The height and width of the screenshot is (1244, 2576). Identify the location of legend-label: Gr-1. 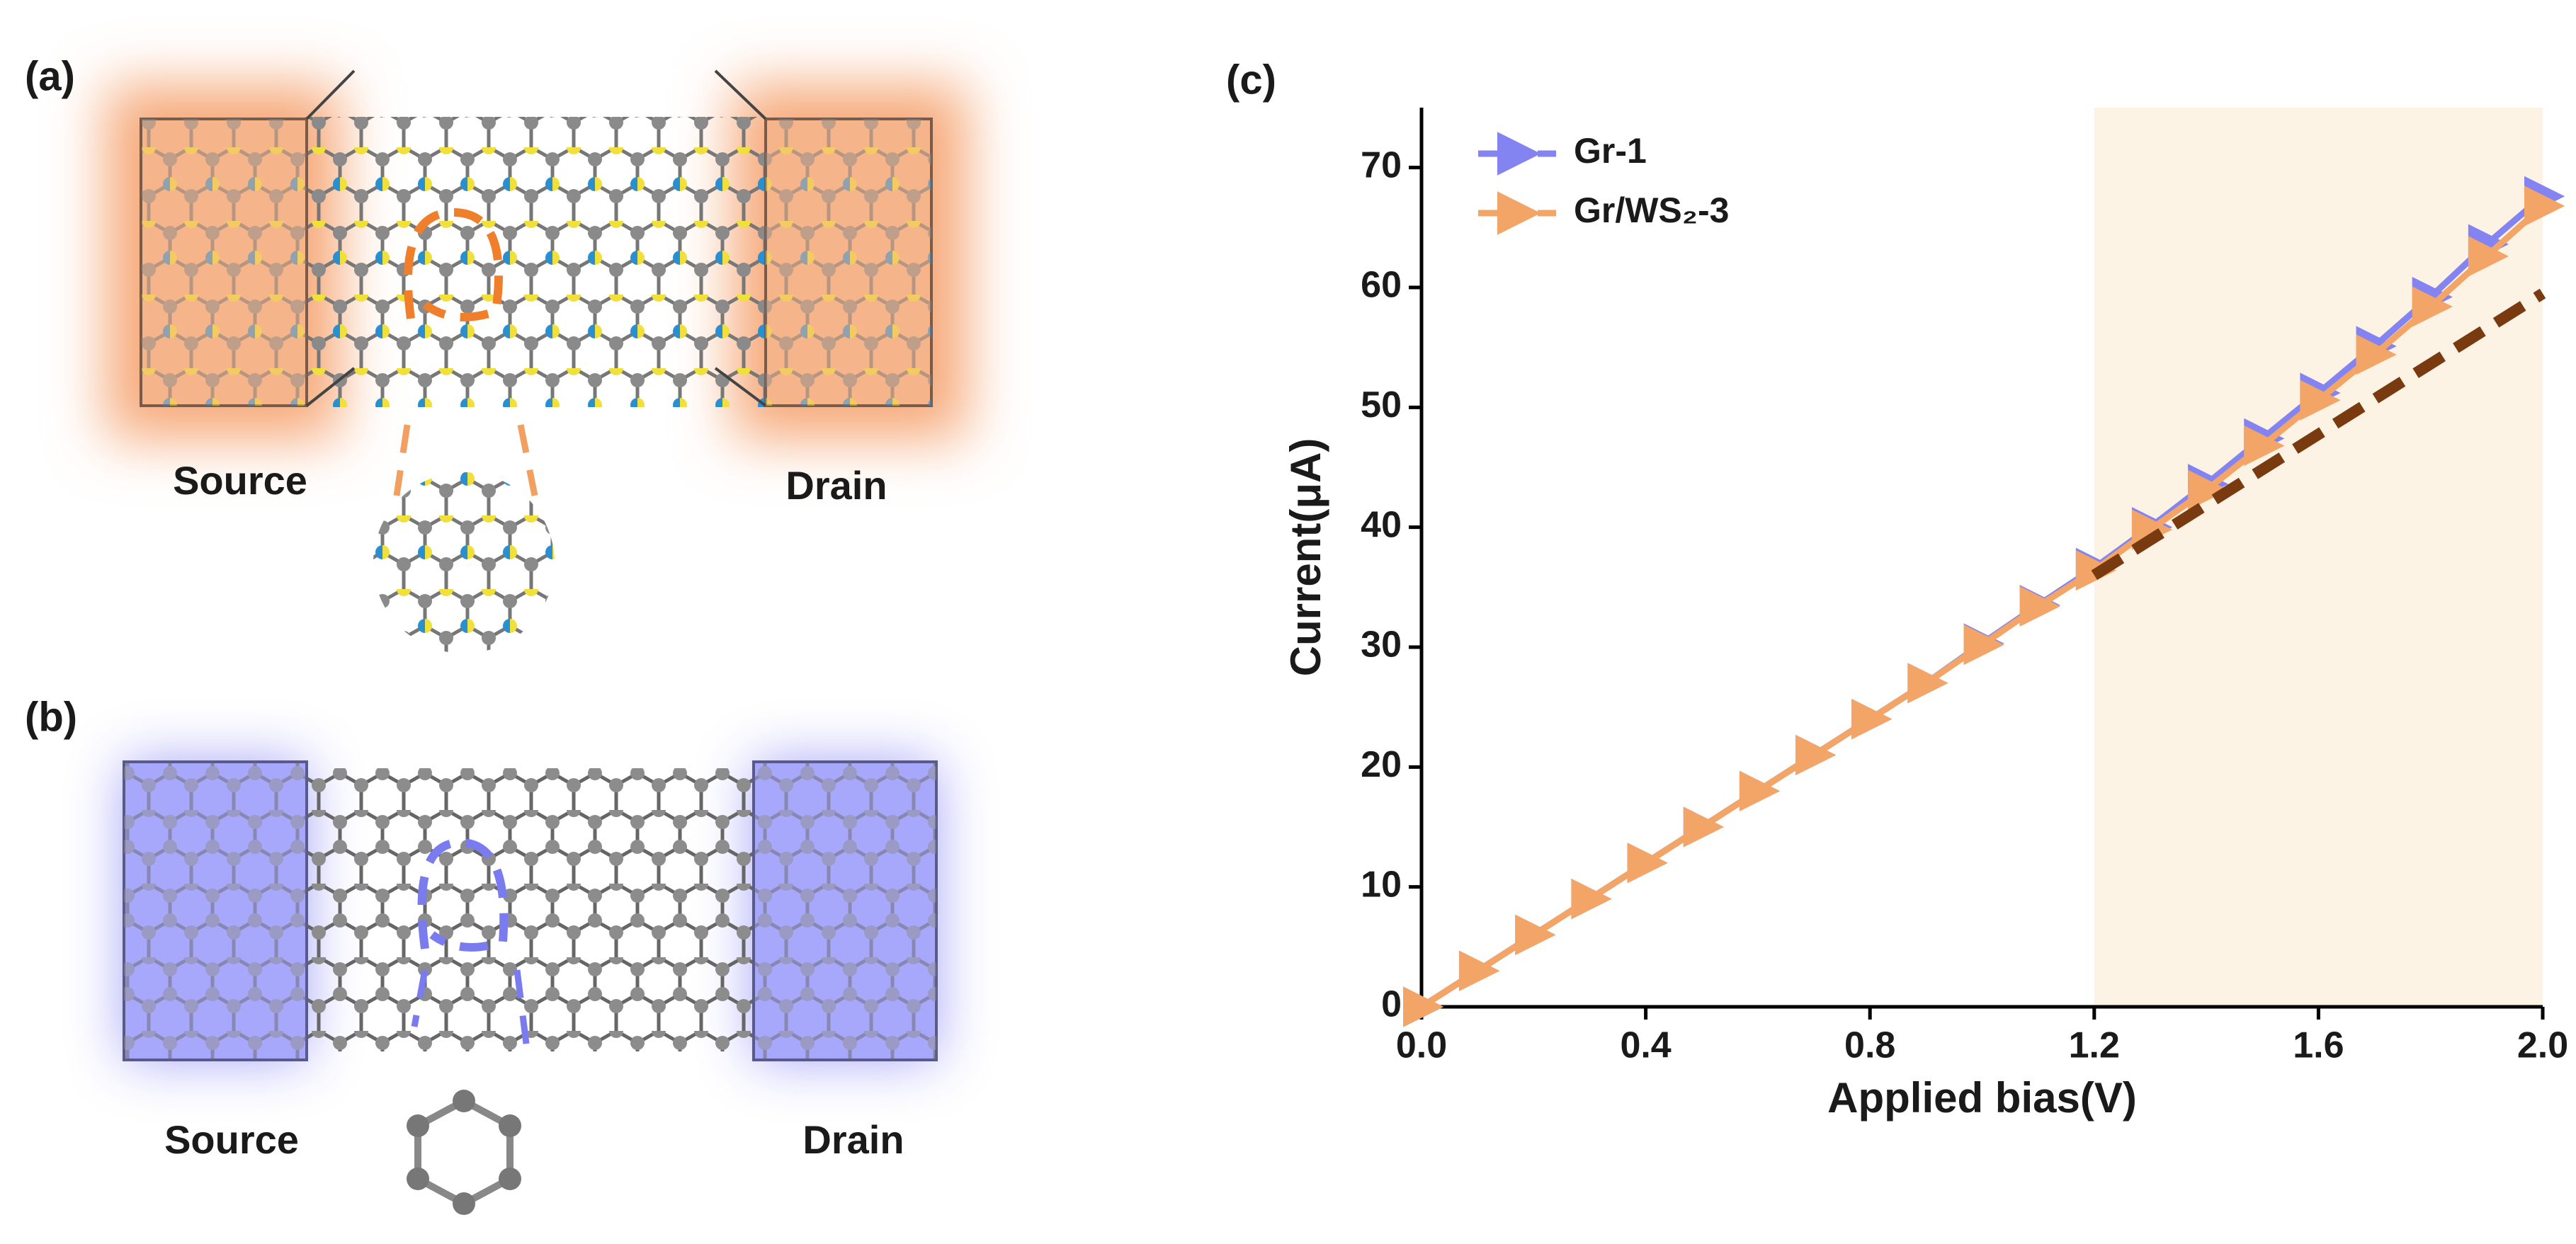
(1610, 151).